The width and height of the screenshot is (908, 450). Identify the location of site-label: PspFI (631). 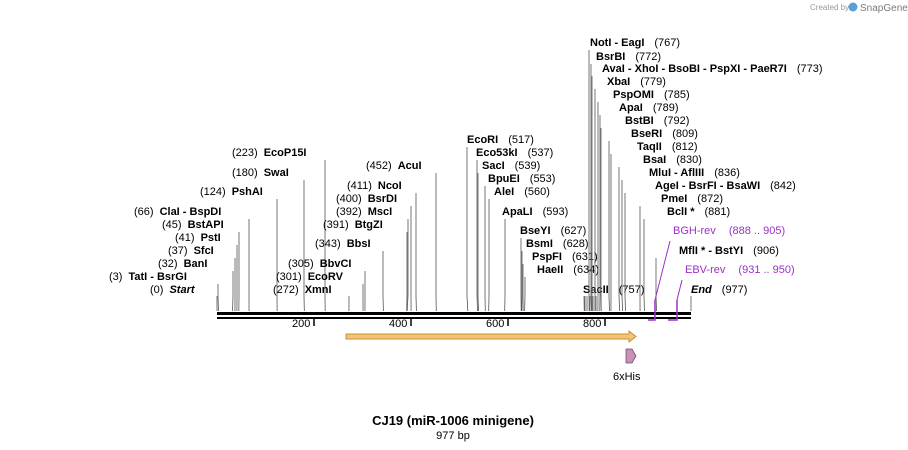
(565, 257).